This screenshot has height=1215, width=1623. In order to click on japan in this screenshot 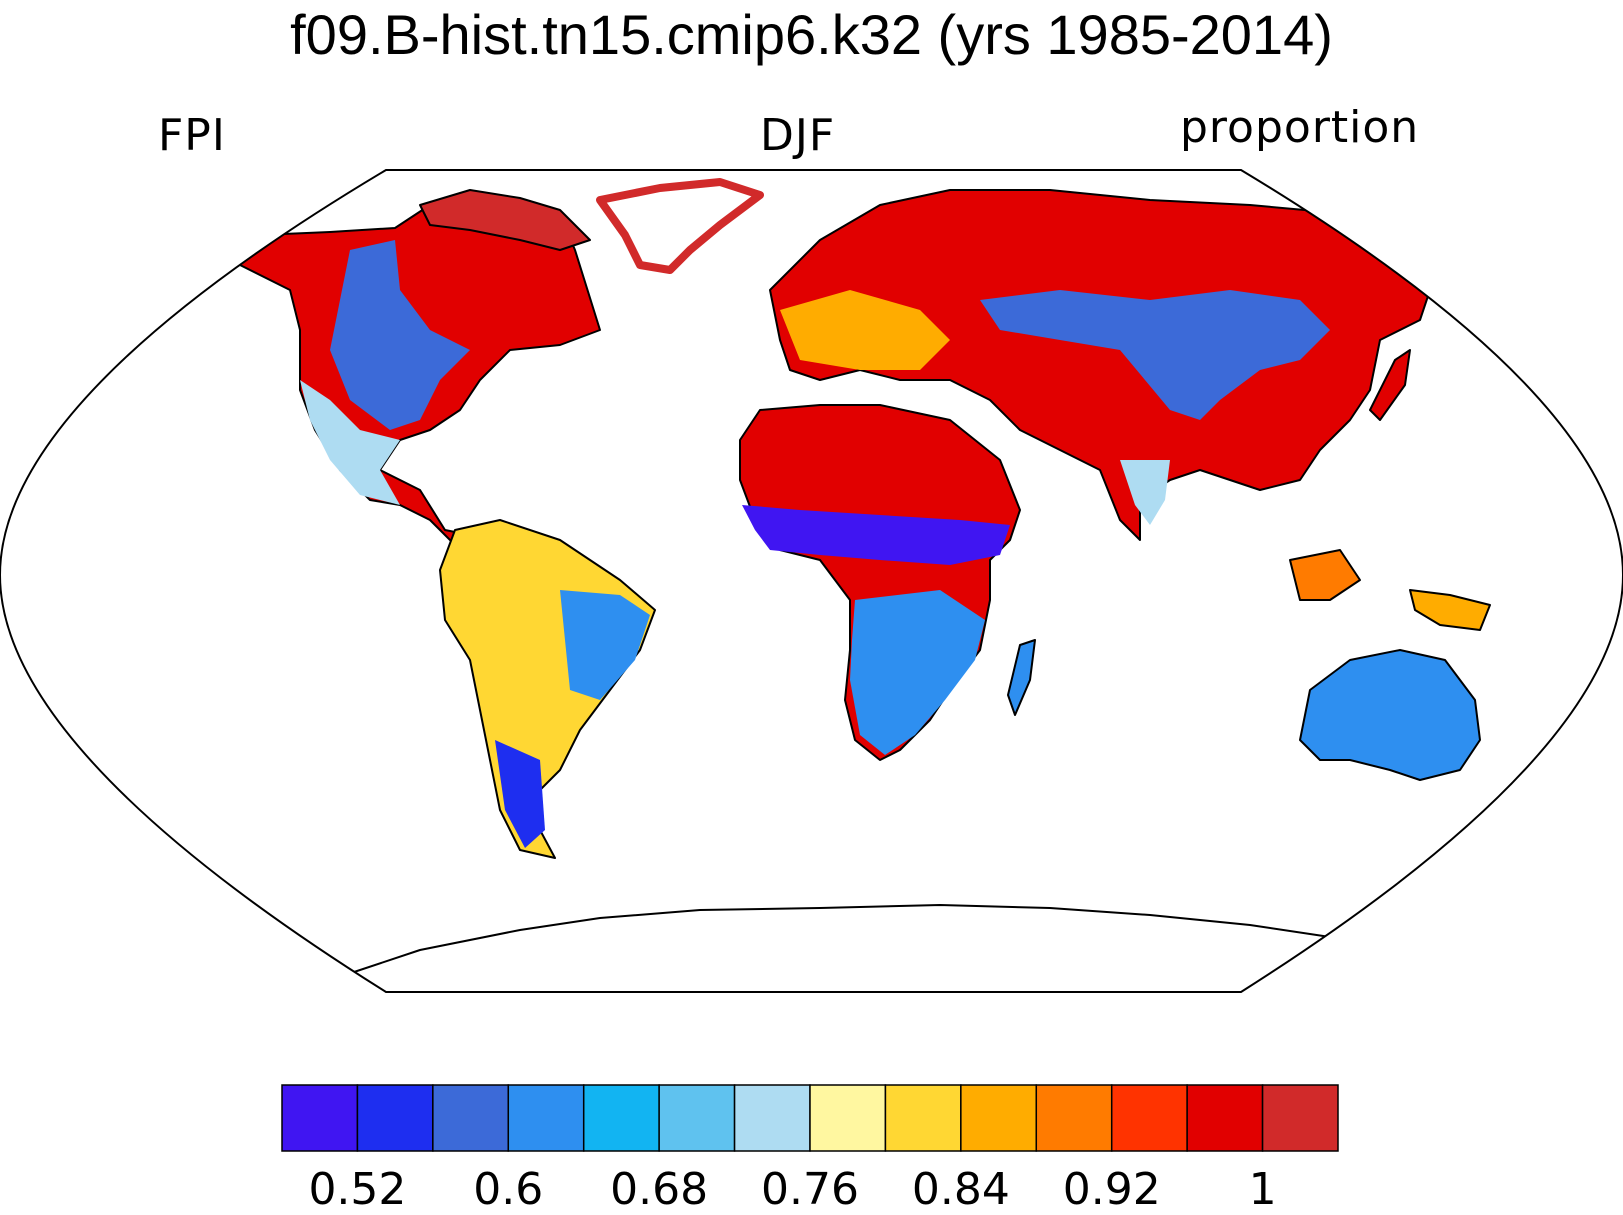, I will do `click(1390, 385)`.